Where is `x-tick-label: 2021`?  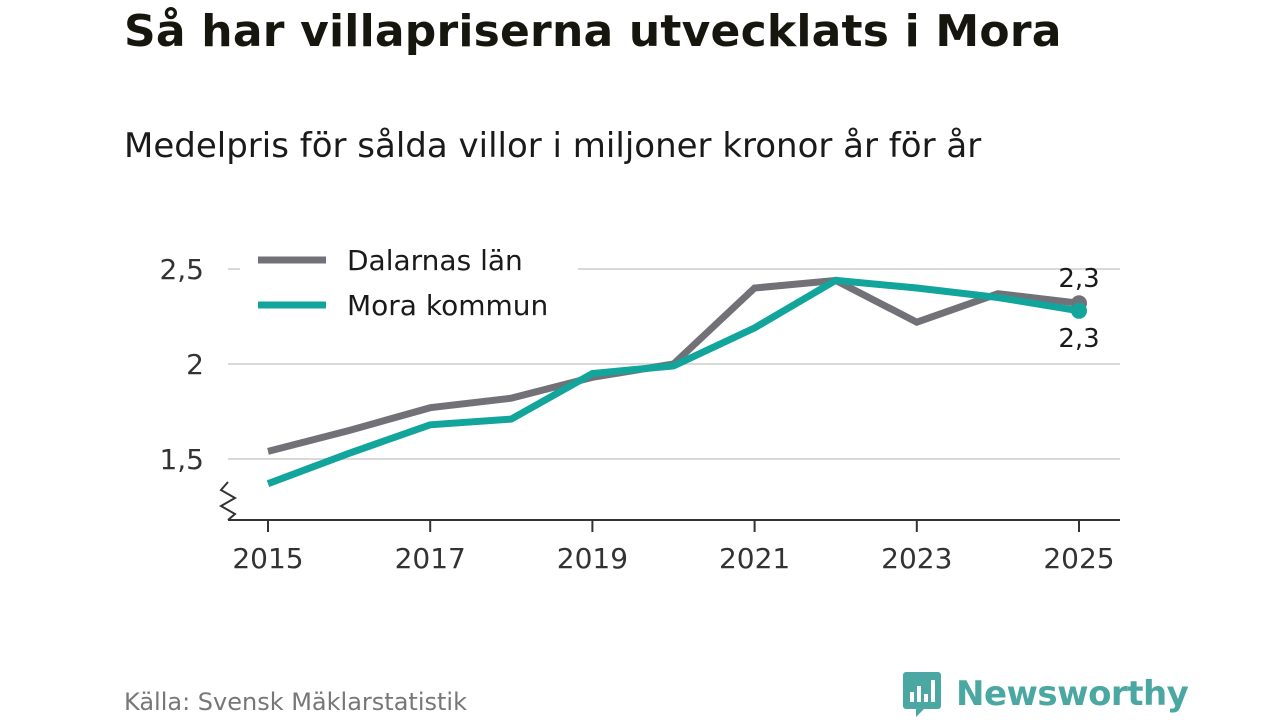 x-tick-label: 2021 is located at coordinates (754, 558).